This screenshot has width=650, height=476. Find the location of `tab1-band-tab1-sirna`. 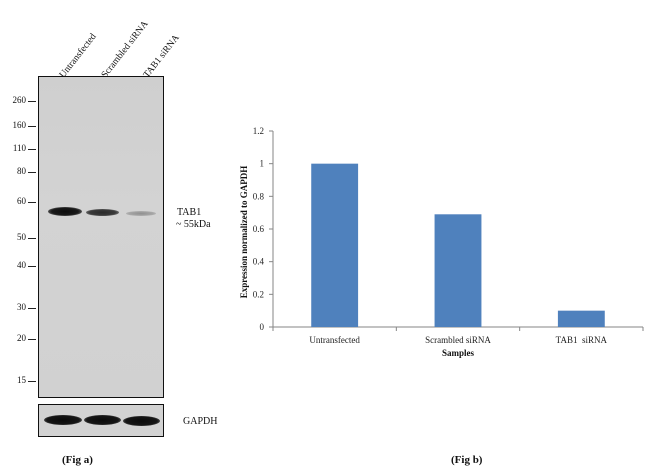

tab1-band-tab1-sirna is located at coordinates (141, 213).